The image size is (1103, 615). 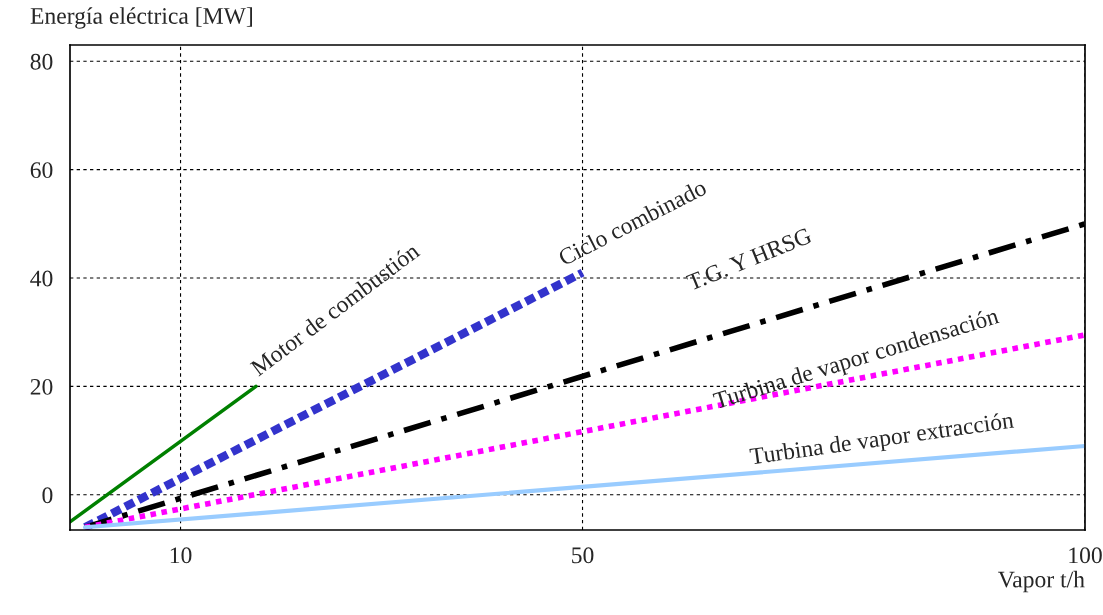 What do you see at coordinates (181, 555) in the screenshot?
I see `x-tick-label: 10` at bounding box center [181, 555].